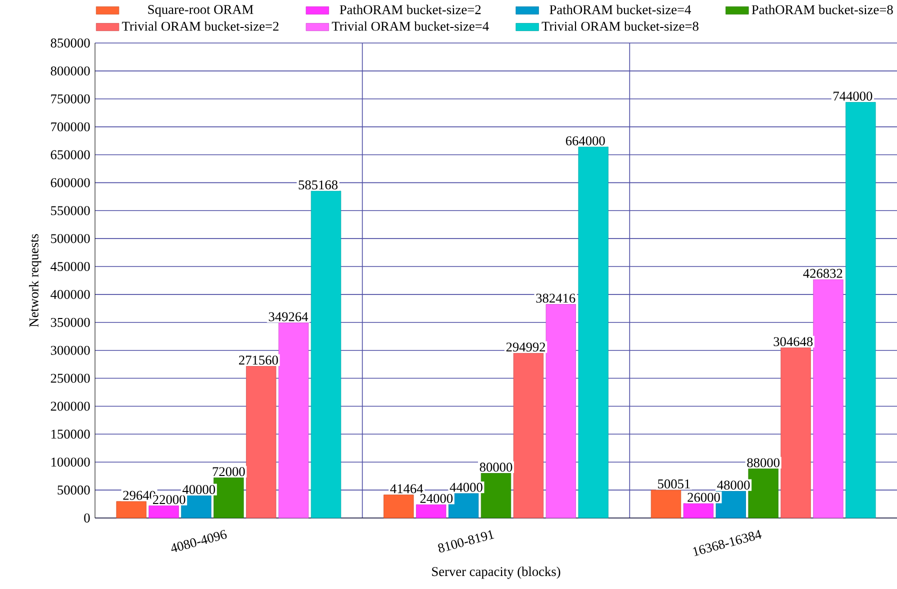  What do you see at coordinates (199, 489) in the screenshot?
I see `data-label: 40000` at bounding box center [199, 489].